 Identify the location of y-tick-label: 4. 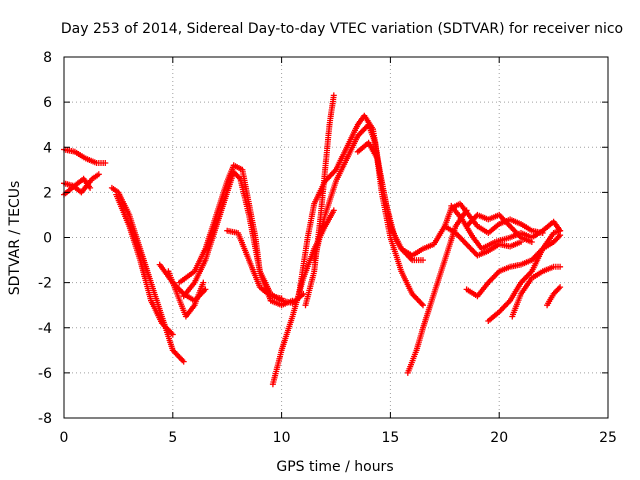
(47, 148).